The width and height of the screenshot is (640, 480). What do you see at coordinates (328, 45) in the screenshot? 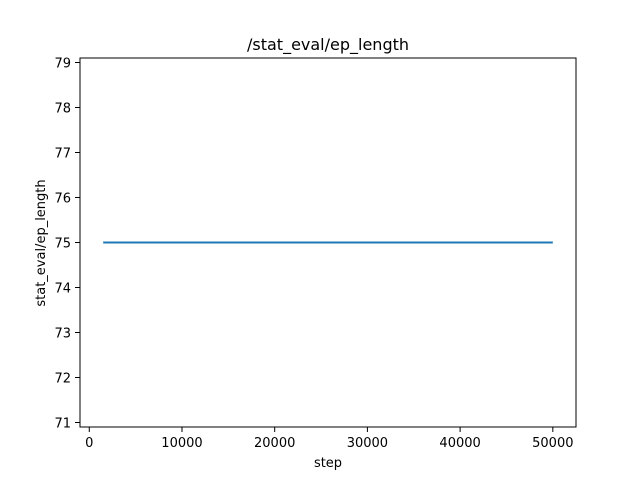
I see `chart-title: /stat_eval/ep_length` at bounding box center [328, 45].